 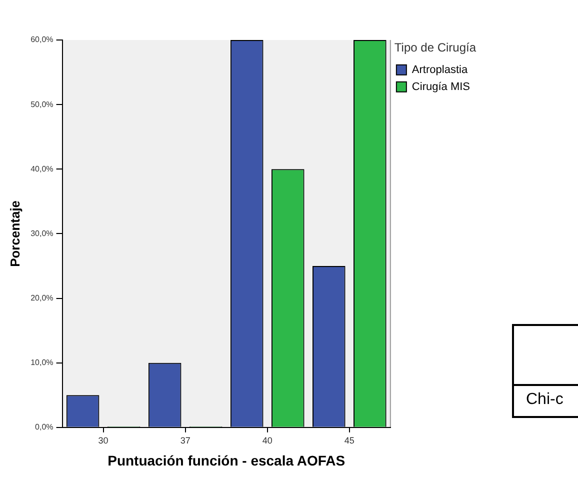 What do you see at coordinates (42, 39) in the screenshot?
I see `y-tick-label: 60,0%` at bounding box center [42, 39].